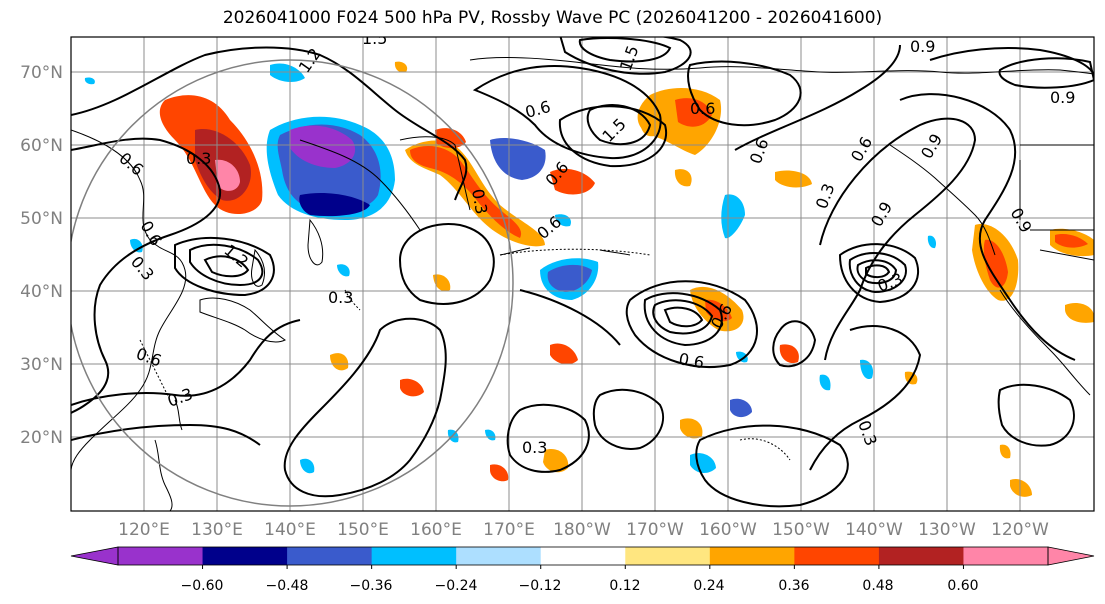 Image resolution: width=1105 pixels, height=604 pixels. What do you see at coordinates (583, 567) in the screenshot?
I see `colorbar-ticks` at bounding box center [583, 567].